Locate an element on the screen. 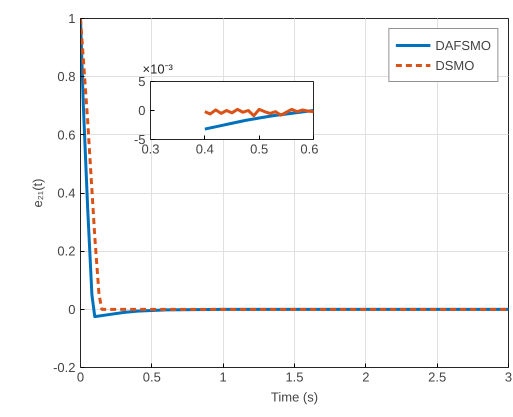  y-axis-title: e₂₁(t) is located at coordinates (38, 193).